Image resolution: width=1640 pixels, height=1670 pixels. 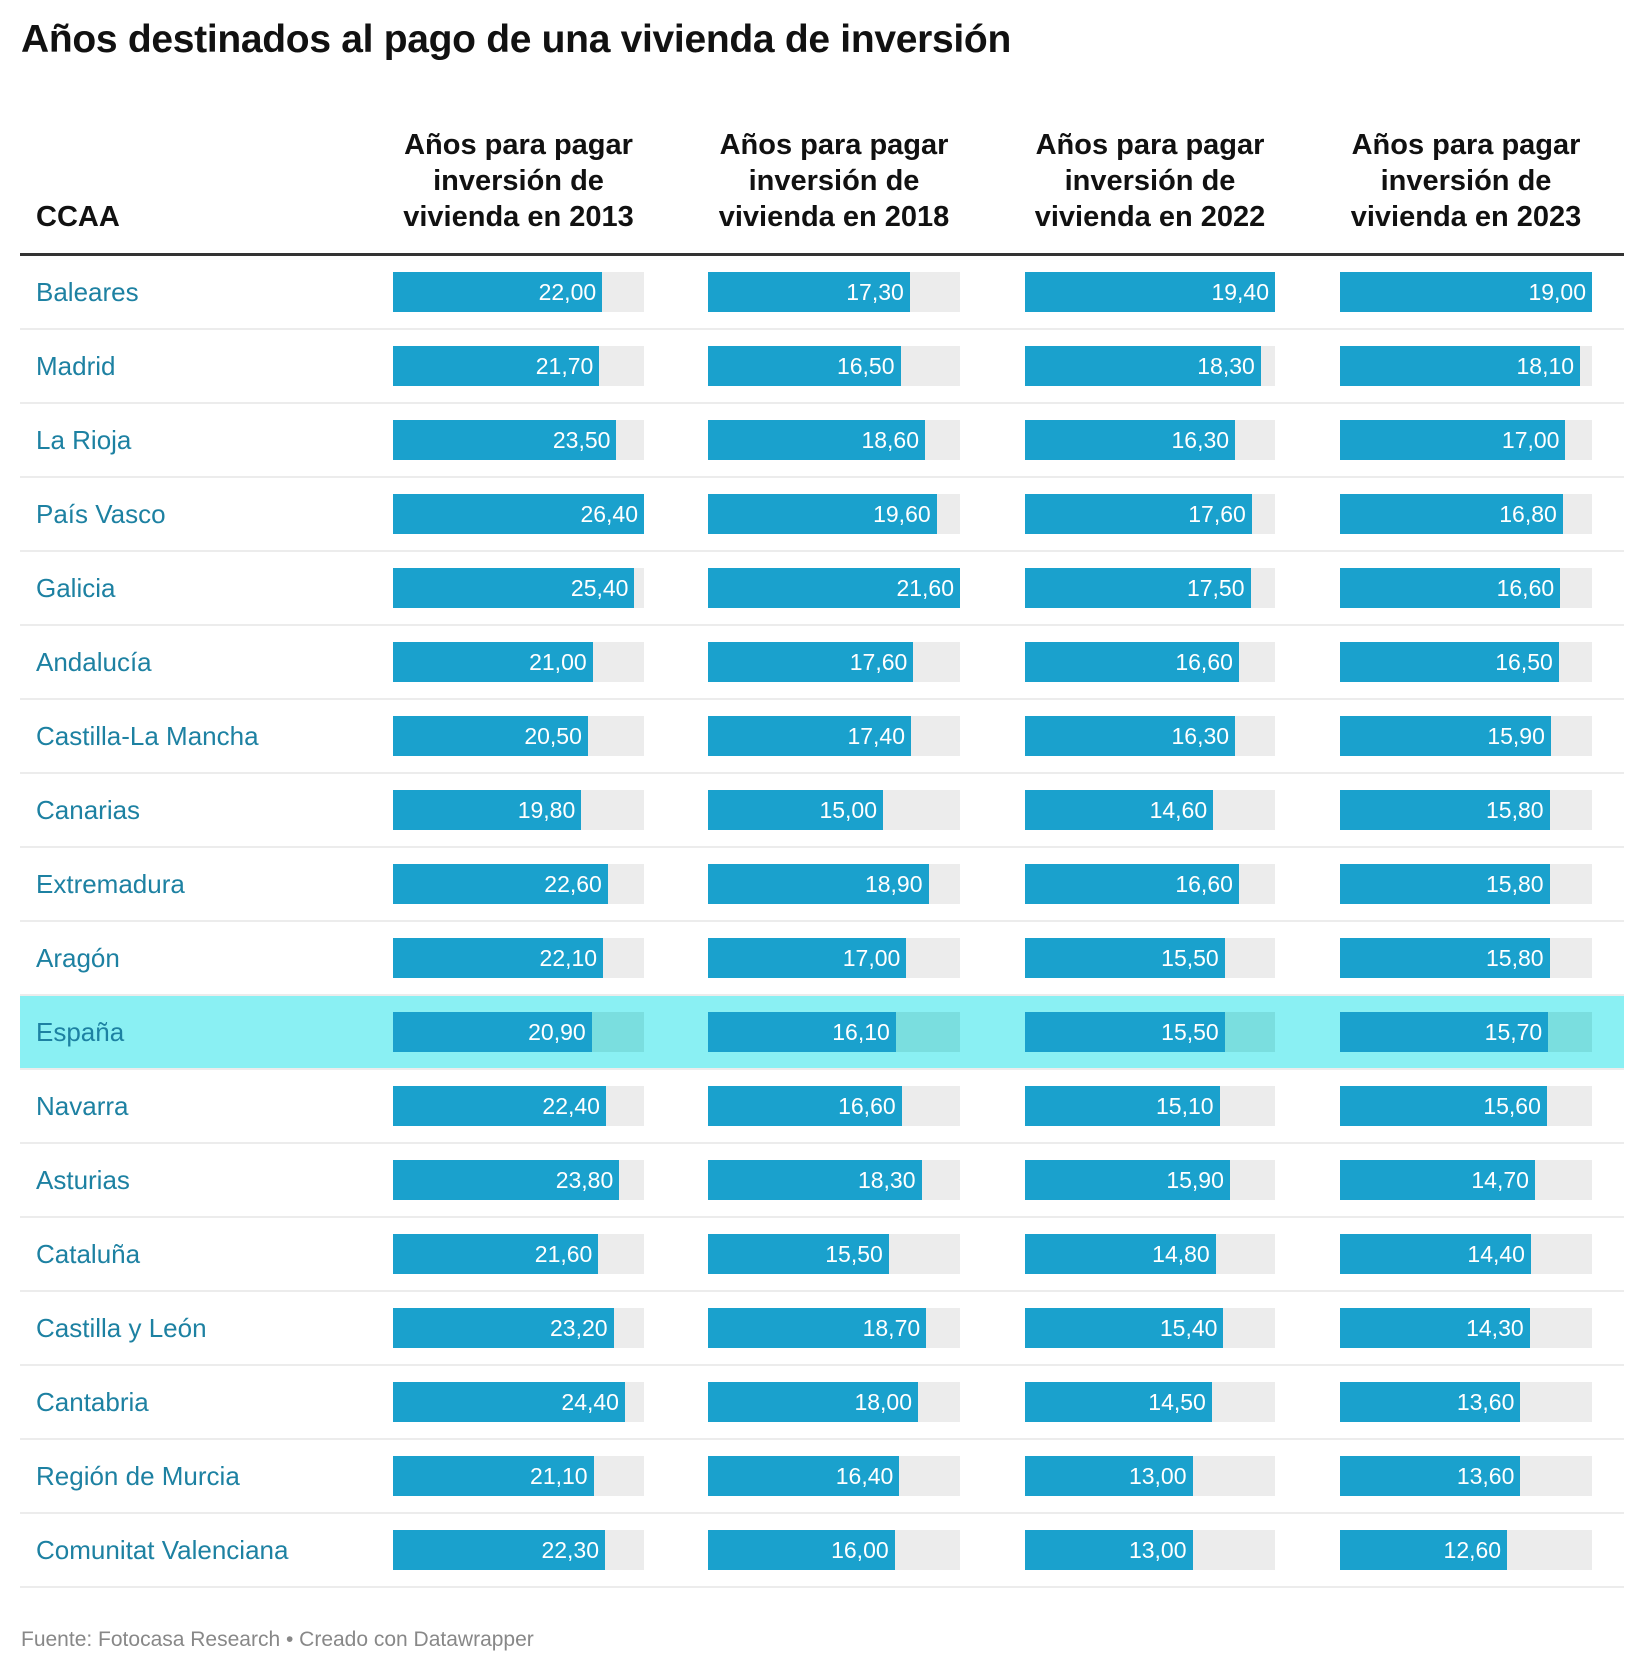 I want to click on bar-value-label: 19,40, so click(x=1240, y=292).